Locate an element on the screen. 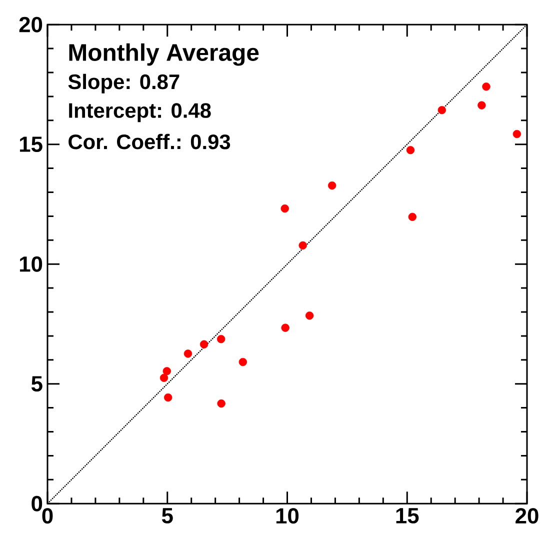 The height and width of the screenshot is (539, 551). x-tick-label: 15 is located at coordinates (407, 516).